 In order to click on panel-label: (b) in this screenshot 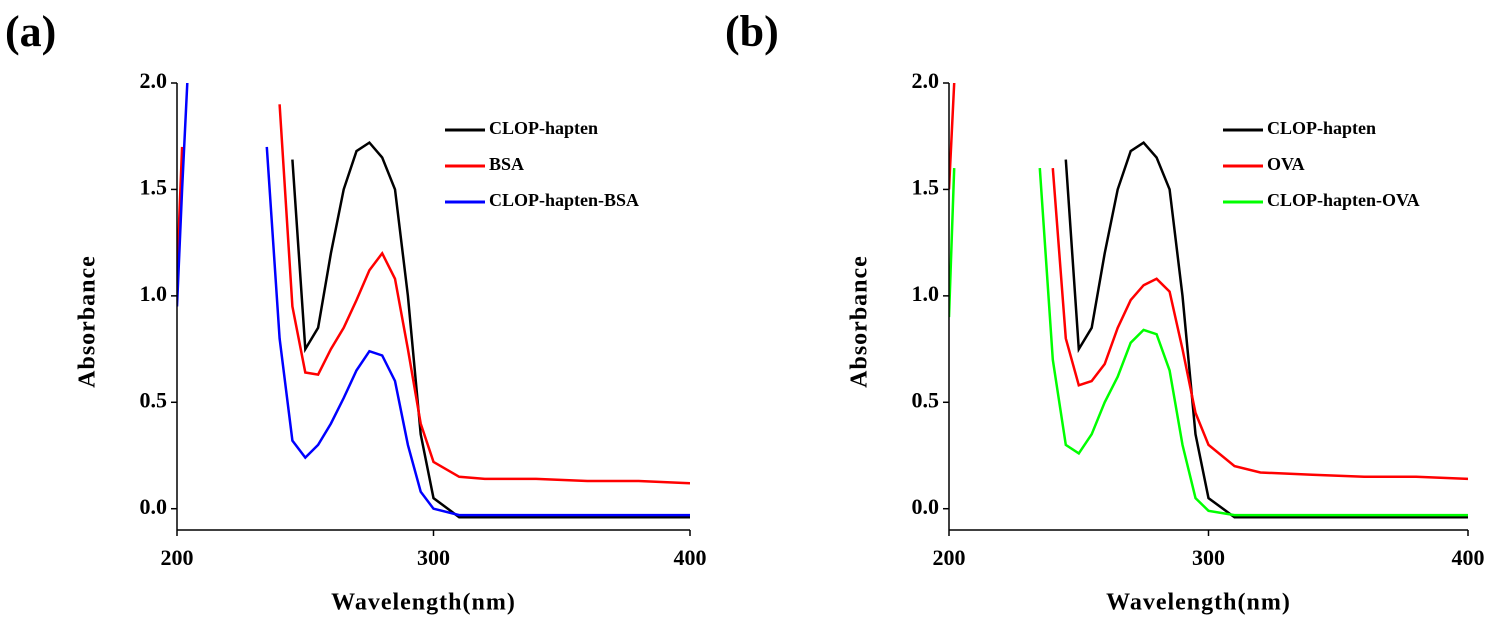, I will do `click(752, 31)`.